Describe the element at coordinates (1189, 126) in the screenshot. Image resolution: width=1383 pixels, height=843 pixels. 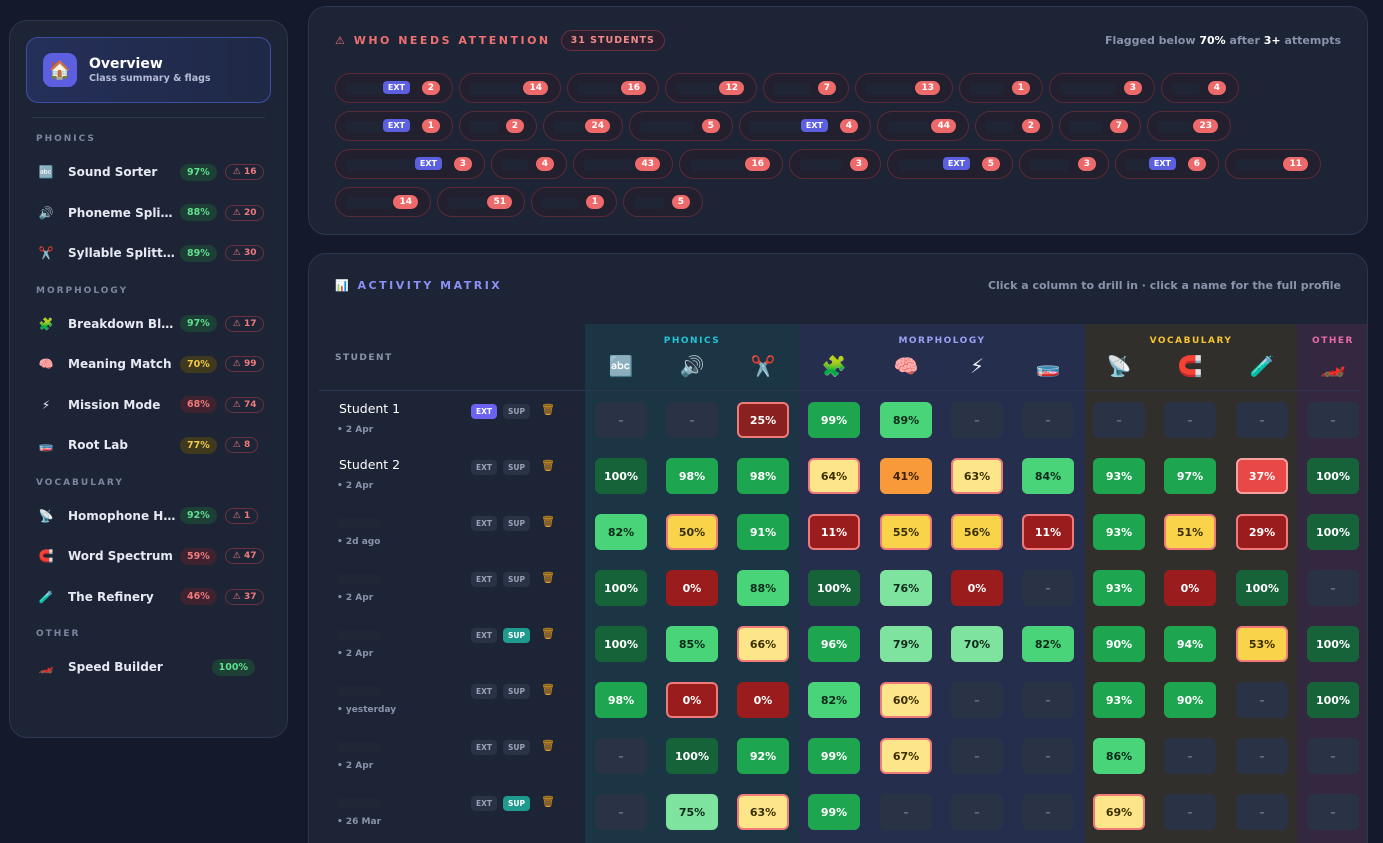
I see `attention-student-chip: 23` at that location.